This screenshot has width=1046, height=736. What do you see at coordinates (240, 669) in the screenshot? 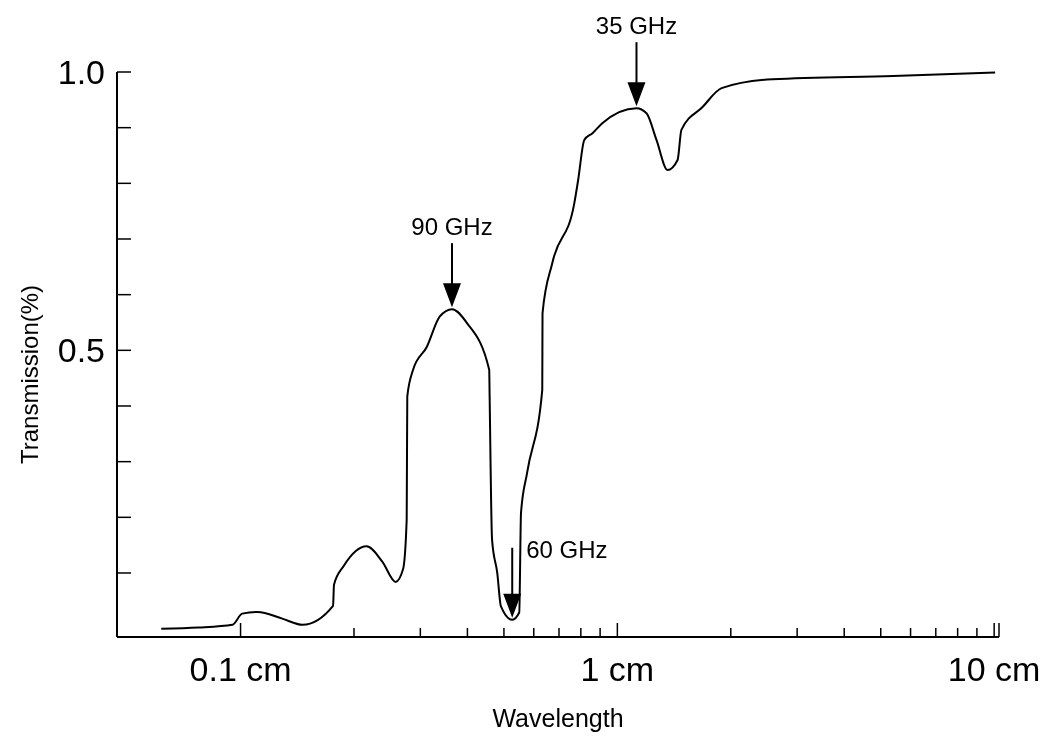
I see `x-tick-label: 0.1 cm` at bounding box center [240, 669].